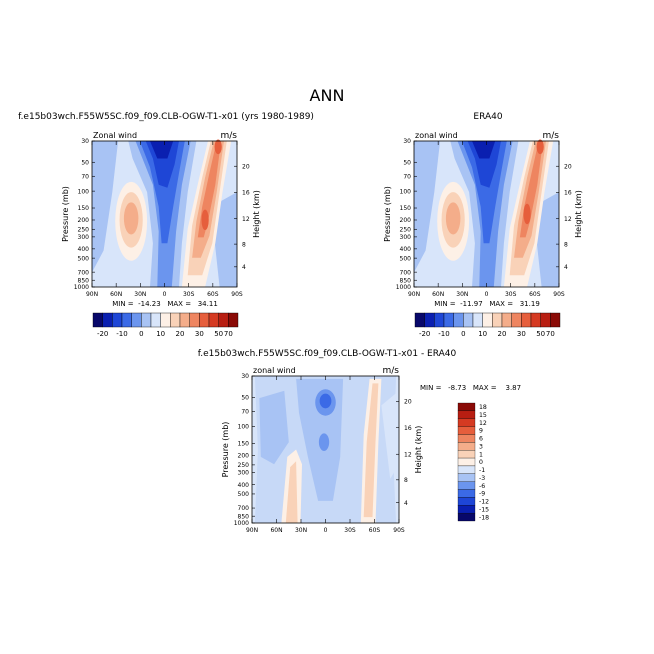 This screenshot has width=654, height=654. What do you see at coordinates (484, 509) in the screenshot?
I see `colorbar-label: -15` at bounding box center [484, 509].